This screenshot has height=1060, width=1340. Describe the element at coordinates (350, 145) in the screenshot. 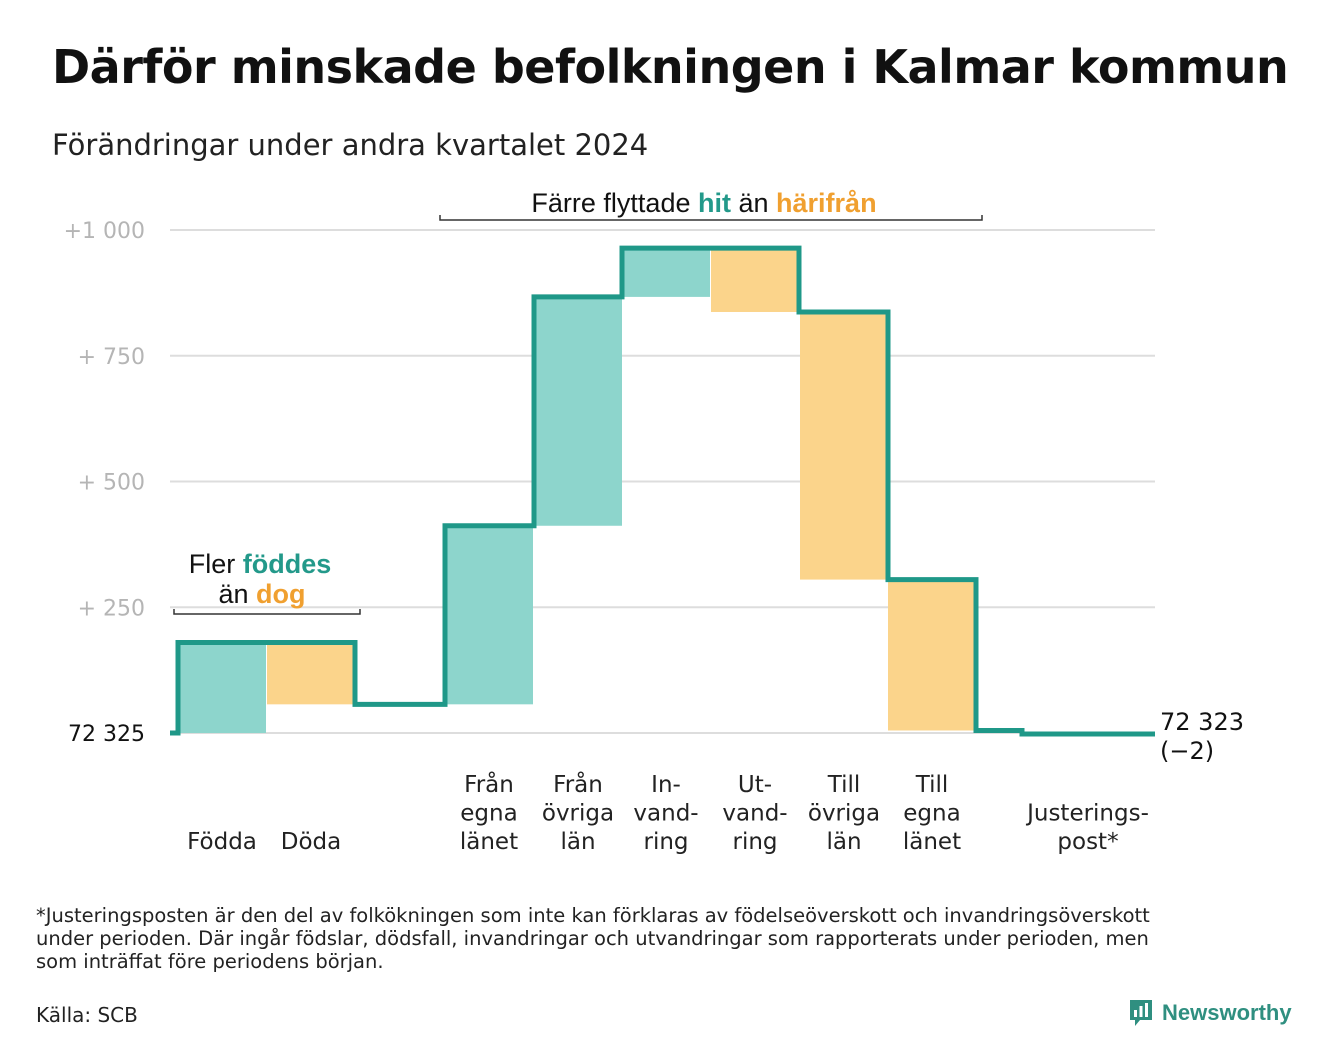

I see `chart-subtitle: Förändringar under andra kvartalet 2024` at that location.